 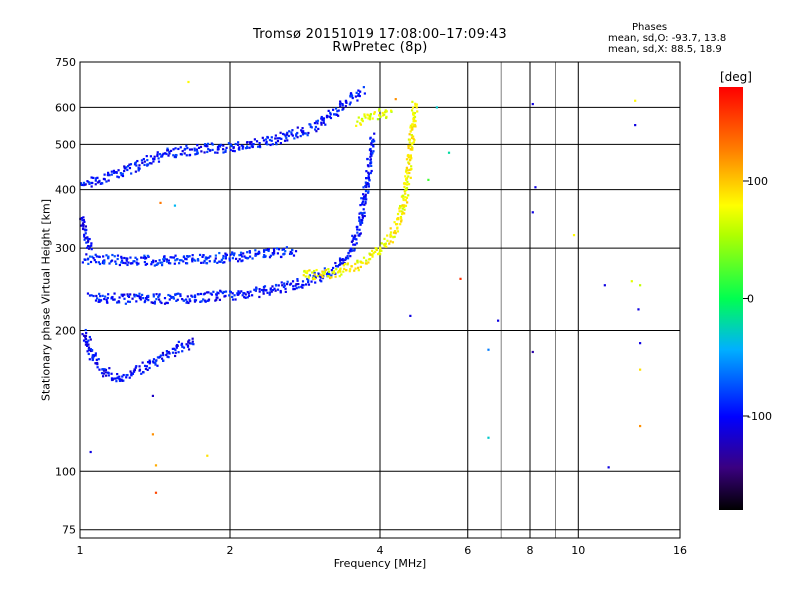 What do you see at coordinates (46, 300) in the screenshot?
I see `y-axis-label: Stationary phase Virtual Height [km]` at bounding box center [46, 300].